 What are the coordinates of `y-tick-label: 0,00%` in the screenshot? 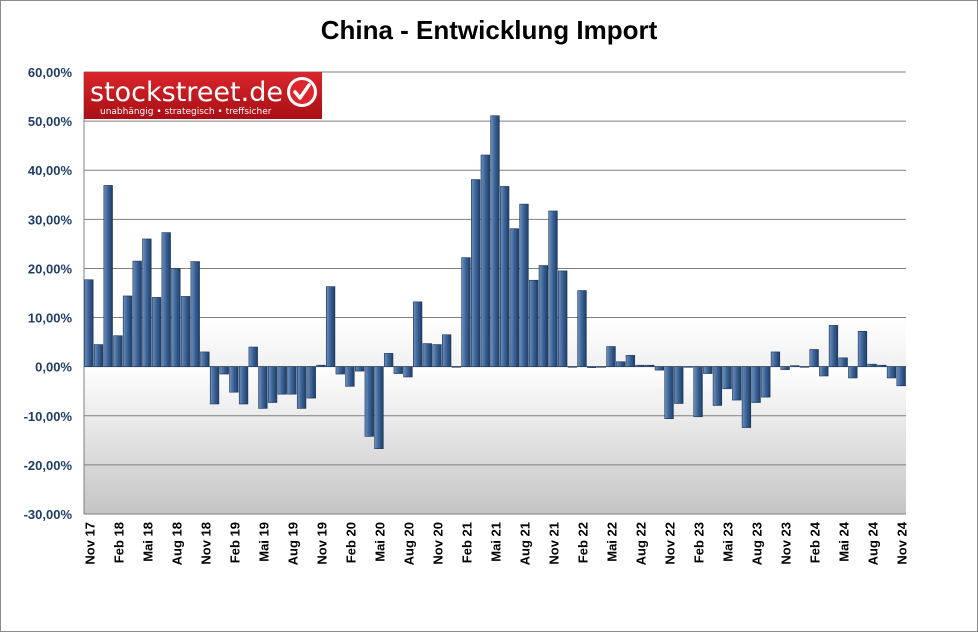 It's located at (53, 367).